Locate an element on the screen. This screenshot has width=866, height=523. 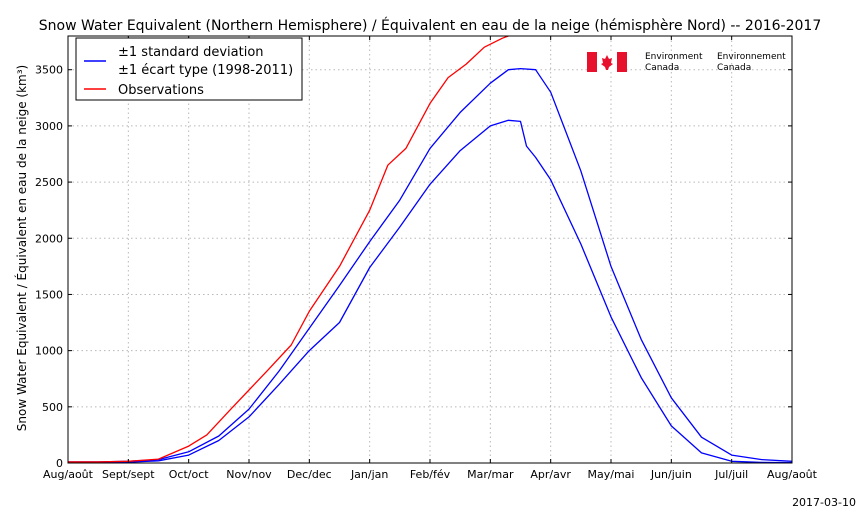
maple-leaf-icon is located at coordinates (607, 62).